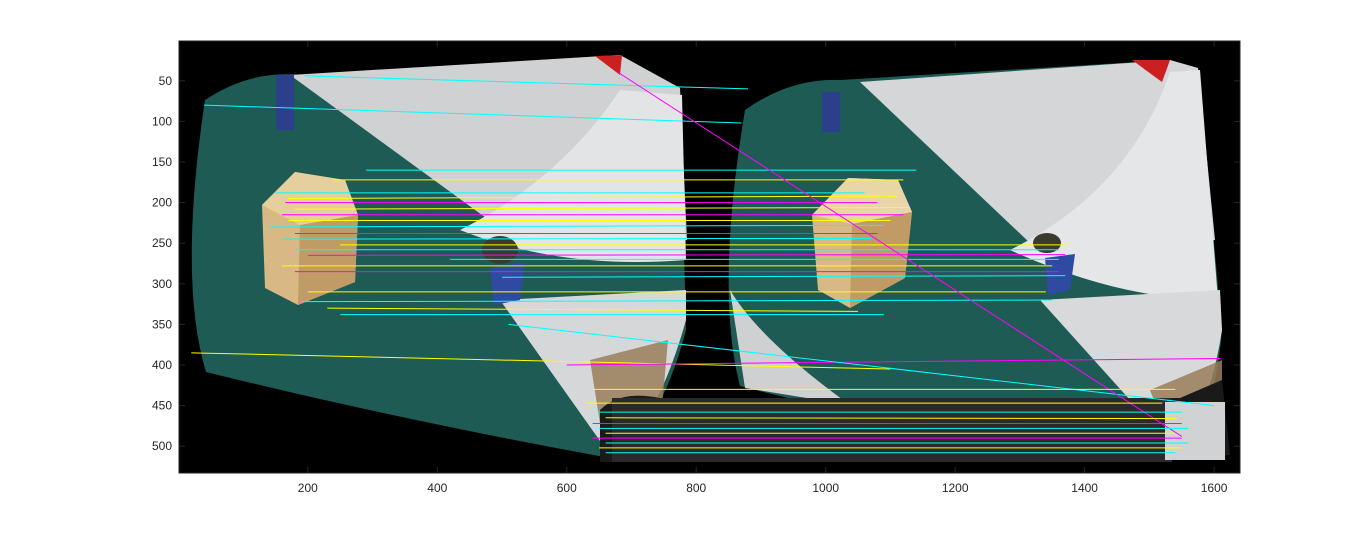 This screenshot has width=1370, height=533. I want to click on y-tick-label: 150, so click(162, 162).